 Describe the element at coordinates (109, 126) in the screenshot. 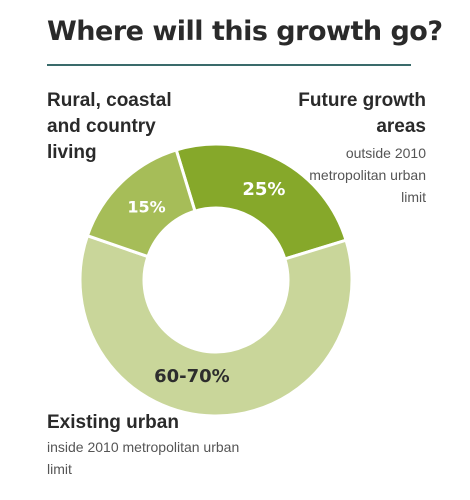

I see `rural-label: Rural, coastal and country living` at that location.